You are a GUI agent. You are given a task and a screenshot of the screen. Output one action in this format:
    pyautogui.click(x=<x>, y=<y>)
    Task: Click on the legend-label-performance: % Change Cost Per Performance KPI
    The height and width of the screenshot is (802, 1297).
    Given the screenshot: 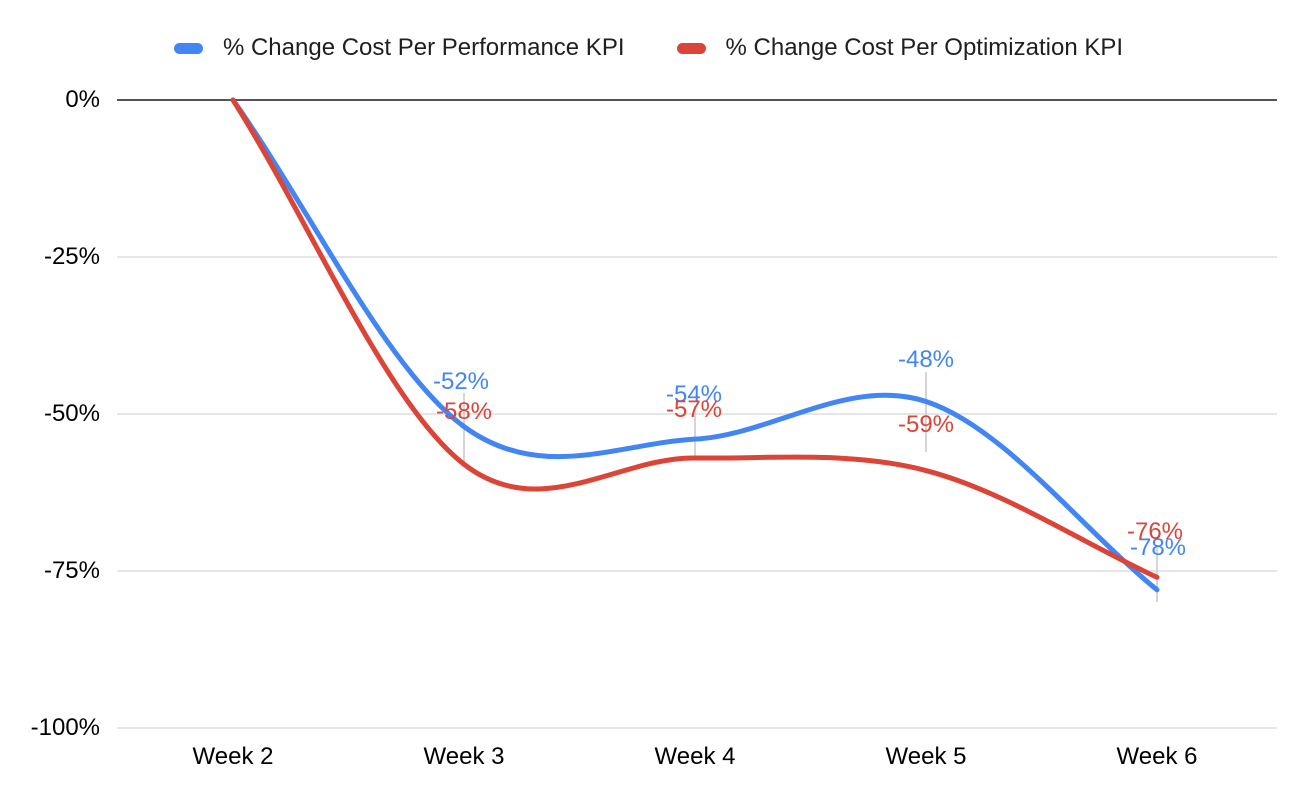 What is the action you would take?
    pyautogui.click(x=423, y=47)
    